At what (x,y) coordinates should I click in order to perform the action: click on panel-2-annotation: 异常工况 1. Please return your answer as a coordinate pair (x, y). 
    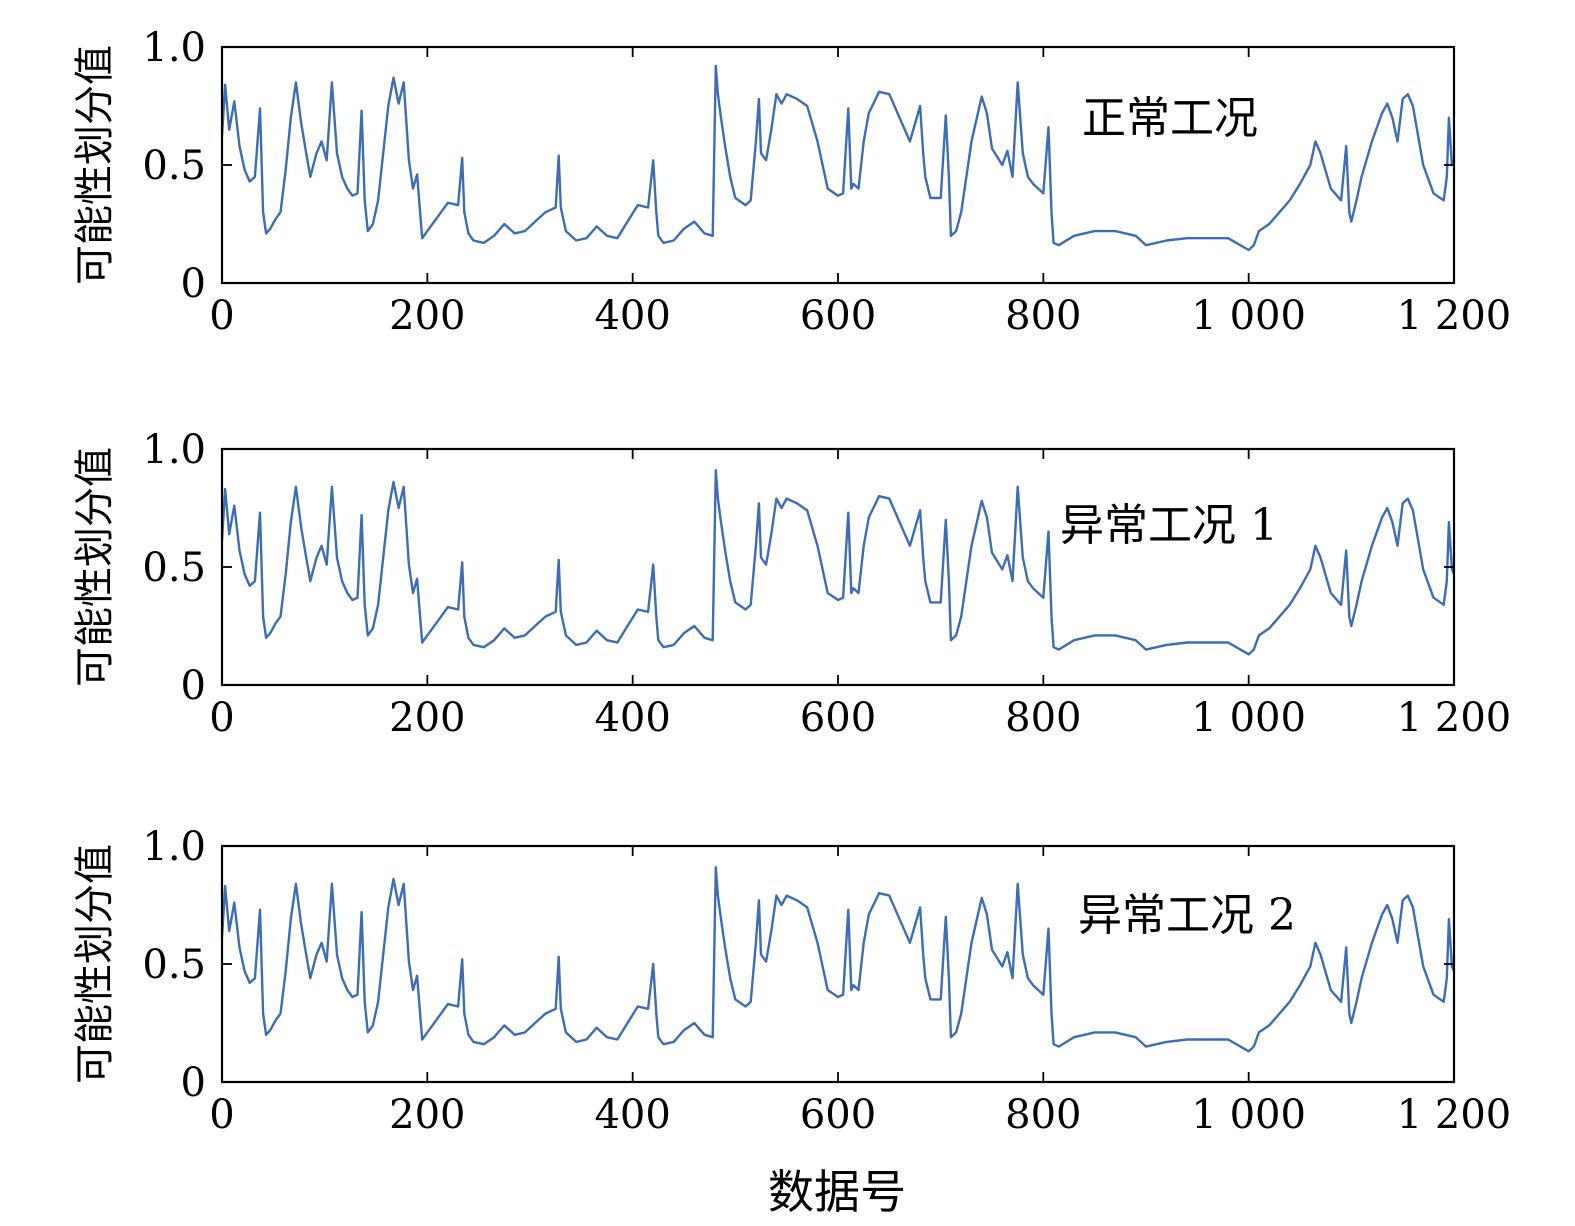
    Looking at the image, I should click on (1169, 525).